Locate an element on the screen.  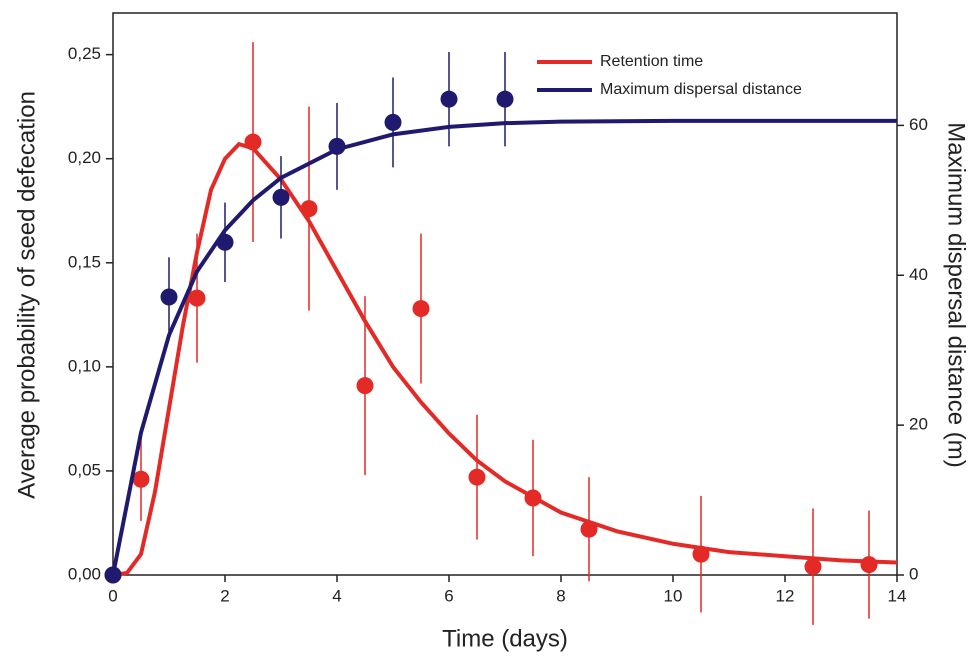
y-axis-title: Average probability of seed defecation is located at coordinates (26, 295).